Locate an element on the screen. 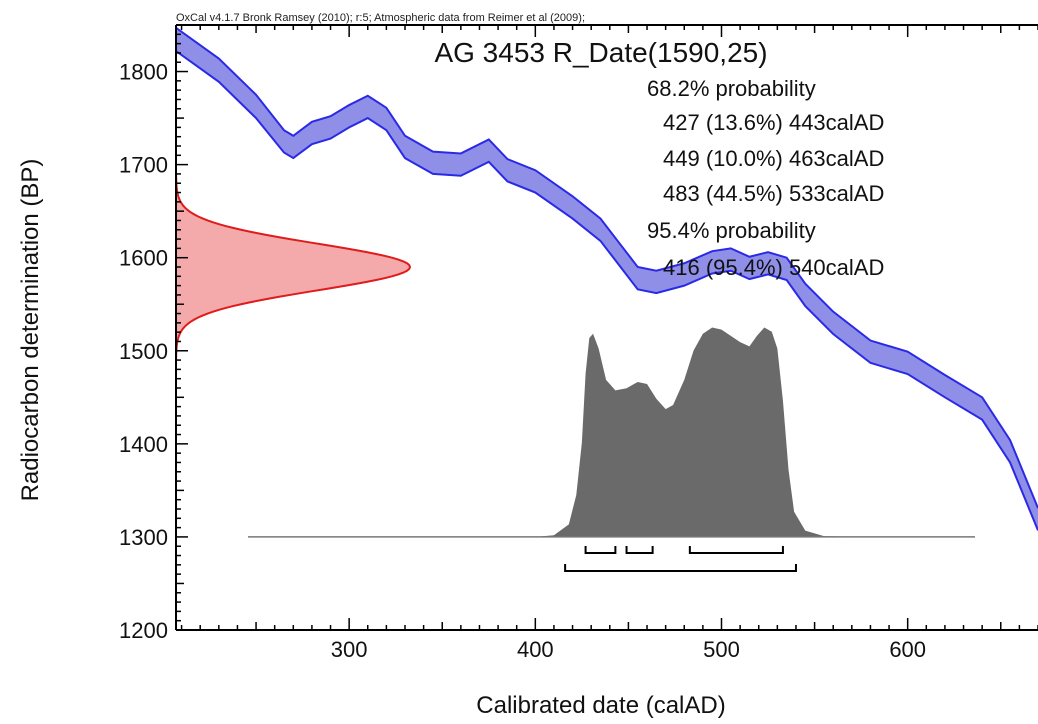 Image resolution: width=1038 pixels, height=724 pixels. x-tick-label: 400 is located at coordinates (535, 649).